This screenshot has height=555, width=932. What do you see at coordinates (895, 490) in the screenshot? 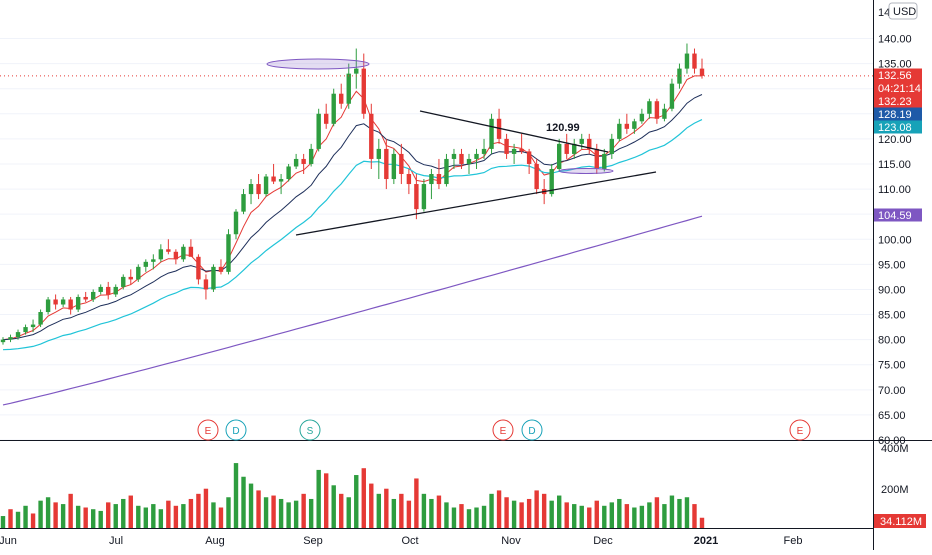
I see `volume-tick-label: 200M` at bounding box center [895, 490].